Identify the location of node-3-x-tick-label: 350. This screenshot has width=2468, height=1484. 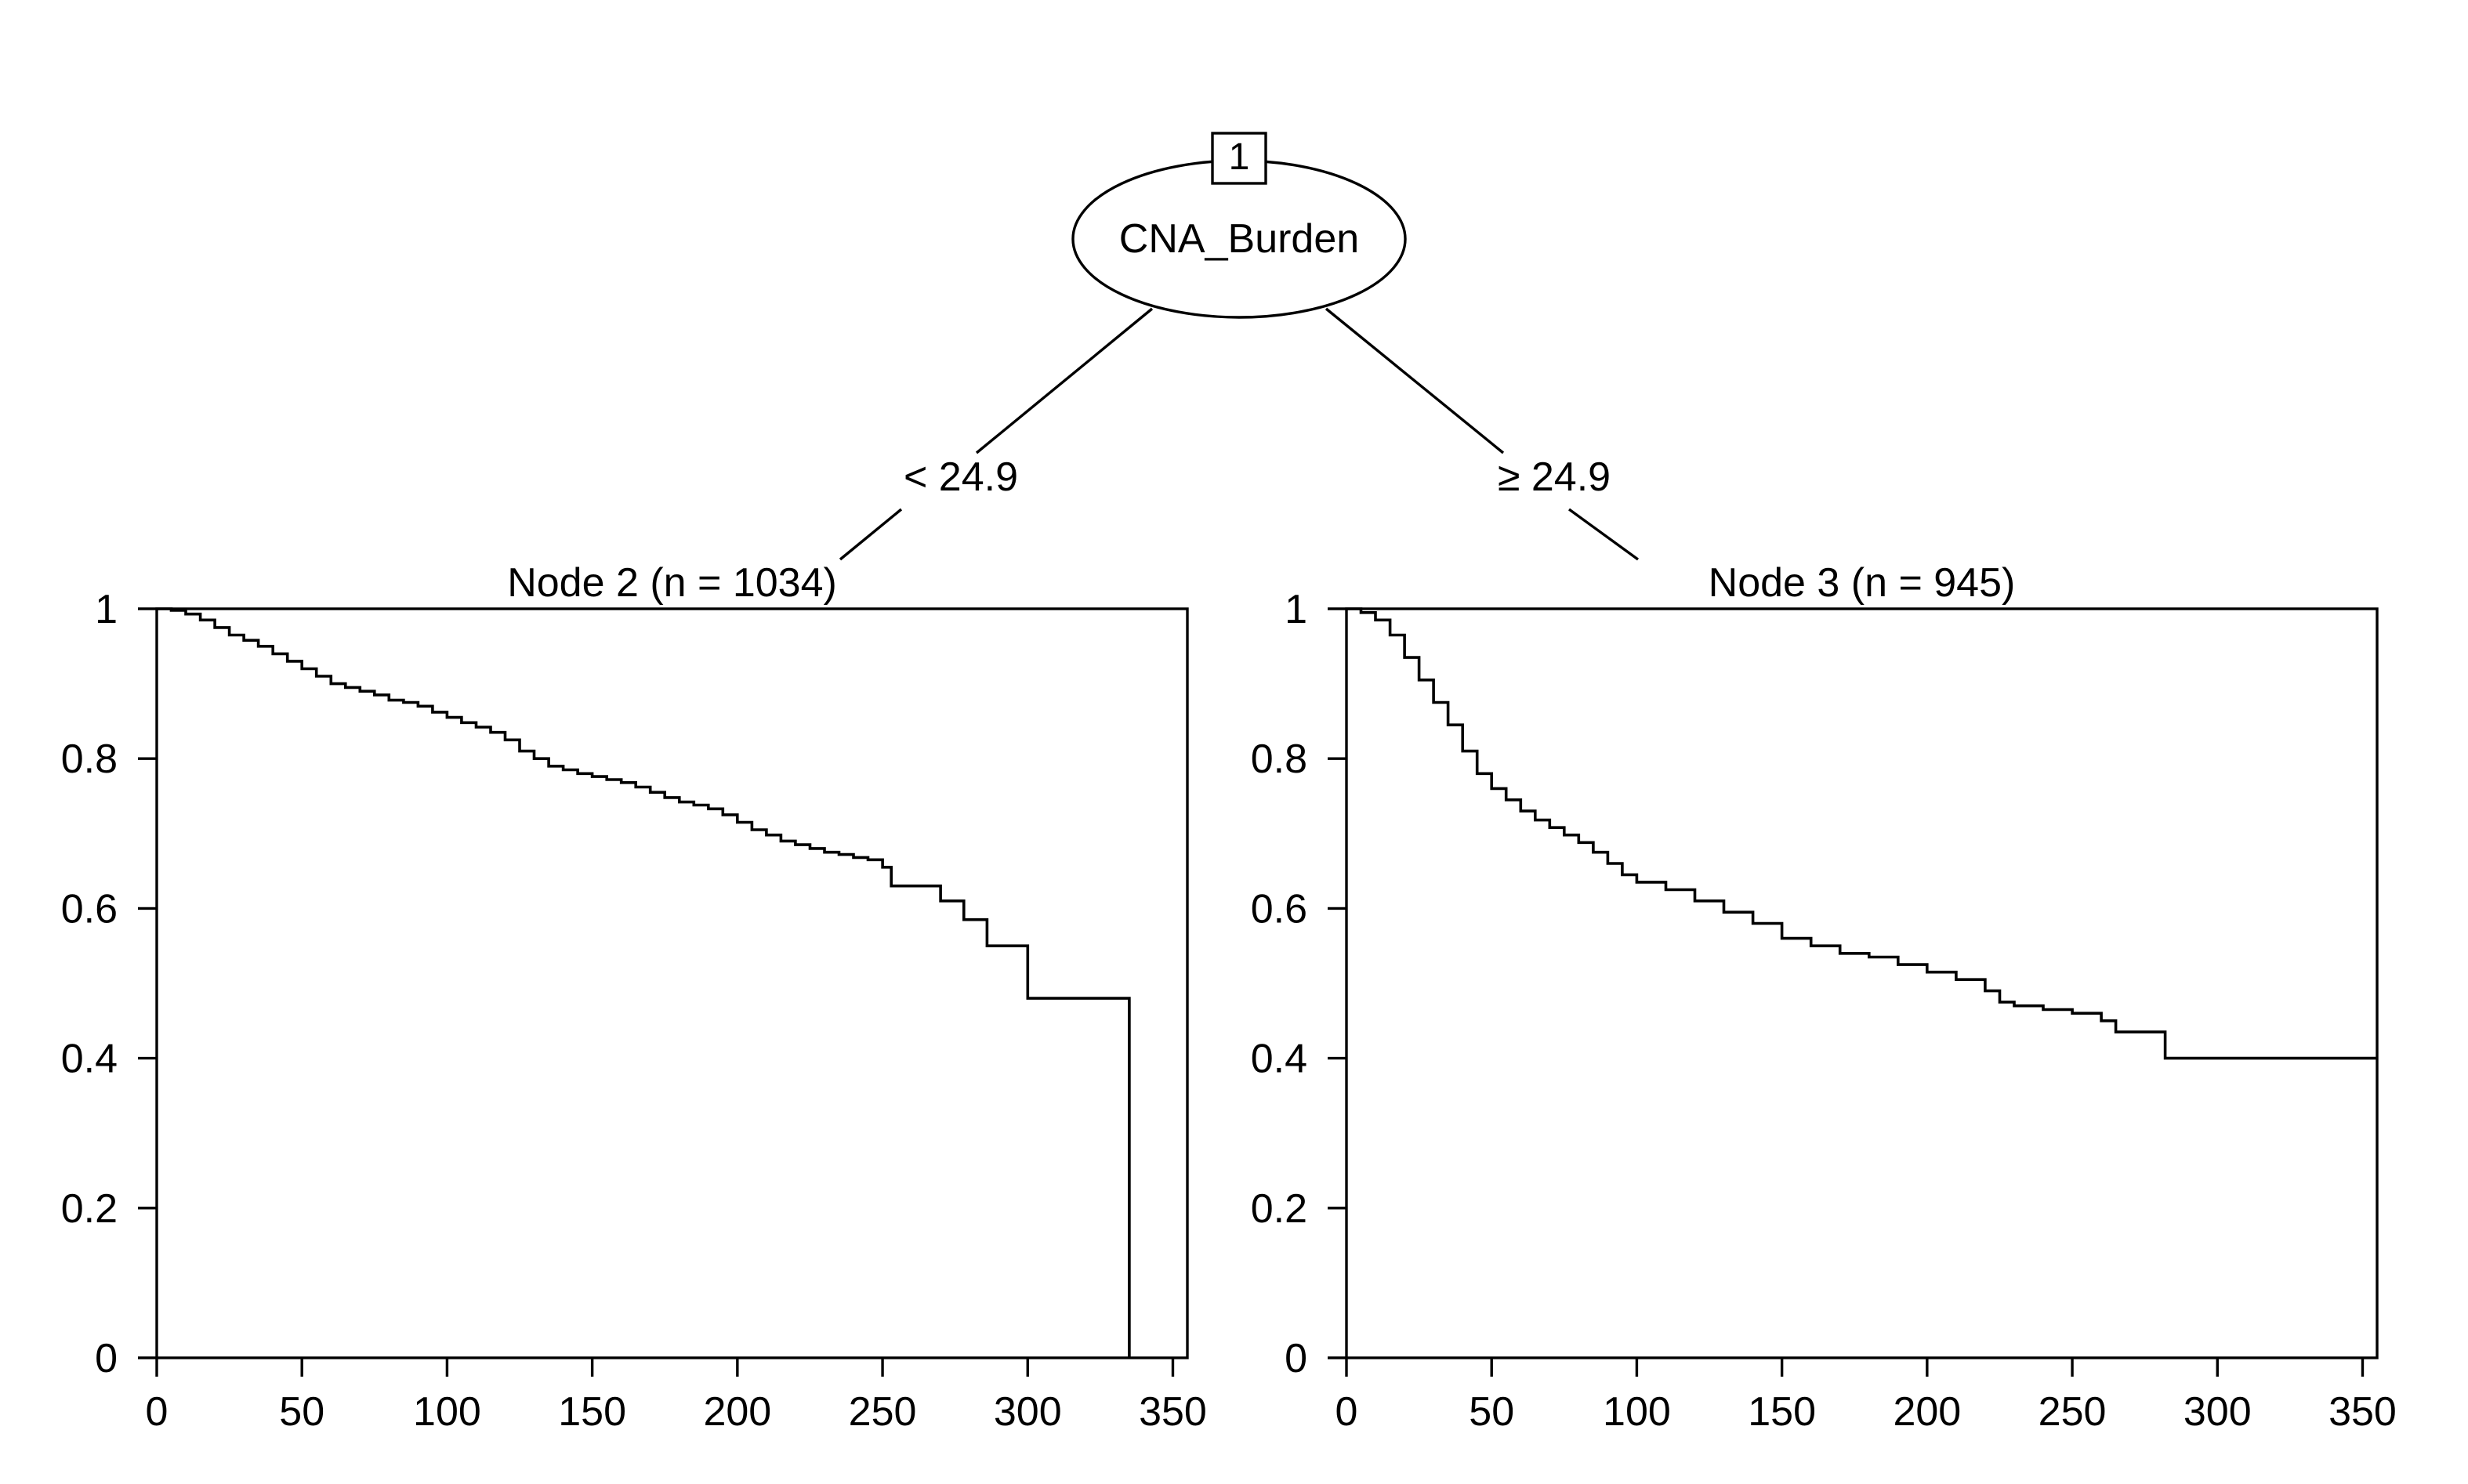
(2362, 1412).